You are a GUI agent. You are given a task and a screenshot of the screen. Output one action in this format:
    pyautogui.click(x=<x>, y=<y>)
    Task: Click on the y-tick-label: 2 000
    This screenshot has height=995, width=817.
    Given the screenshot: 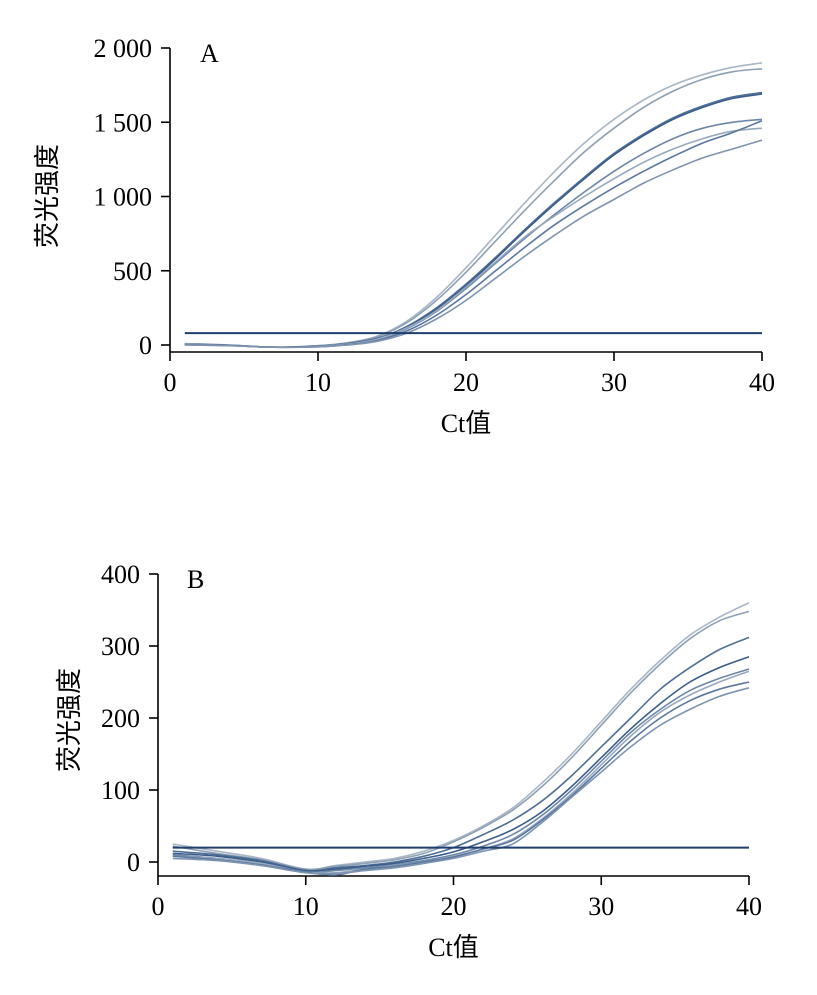 What is the action you would take?
    pyautogui.click(x=123, y=48)
    